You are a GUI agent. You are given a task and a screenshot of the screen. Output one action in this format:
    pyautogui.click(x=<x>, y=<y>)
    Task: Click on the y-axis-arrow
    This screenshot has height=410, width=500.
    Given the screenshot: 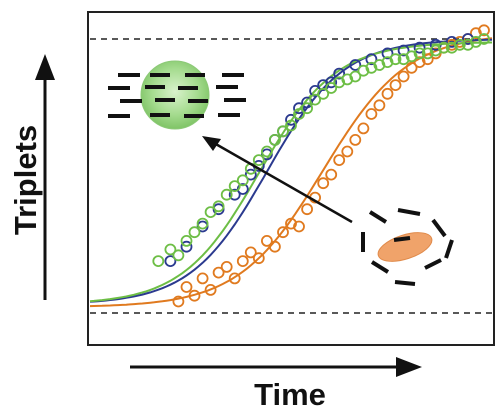 What is the action you would take?
    pyautogui.click(x=45, y=177)
    